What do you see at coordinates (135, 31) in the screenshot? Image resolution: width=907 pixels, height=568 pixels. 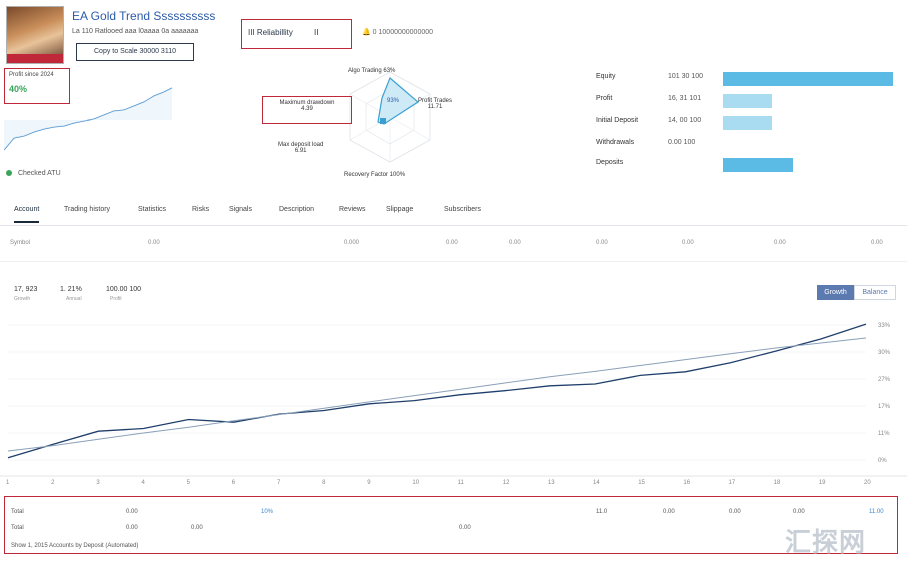 I see `account-subline: La 110 Ratlooed aaa l0aaaa 0a aaaaaaa` at bounding box center [135, 31].